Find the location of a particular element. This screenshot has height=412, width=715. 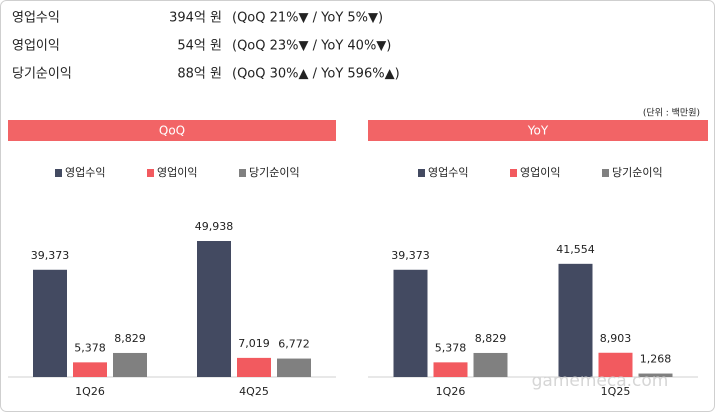

summary-label: 영업이익 is located at coordinates (36, 46).